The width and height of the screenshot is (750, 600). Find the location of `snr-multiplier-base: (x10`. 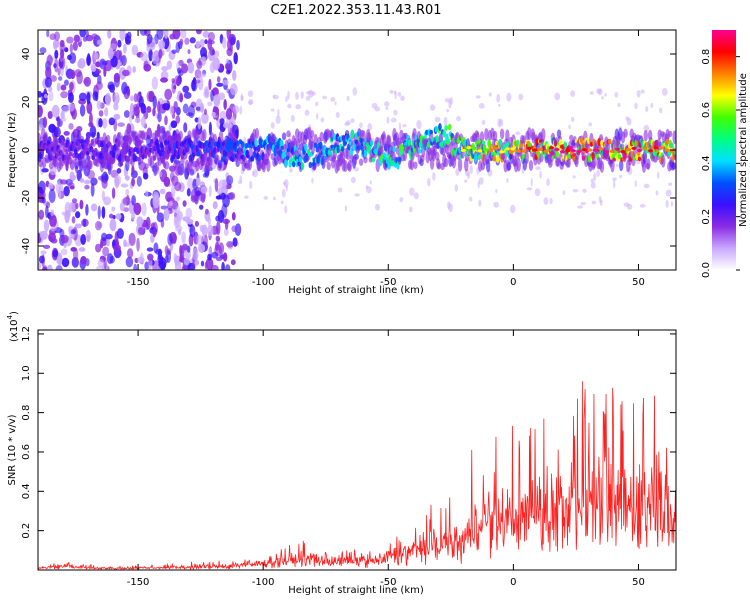

snr-multiplier-base: (x10 is located at coordinates (14, 330).